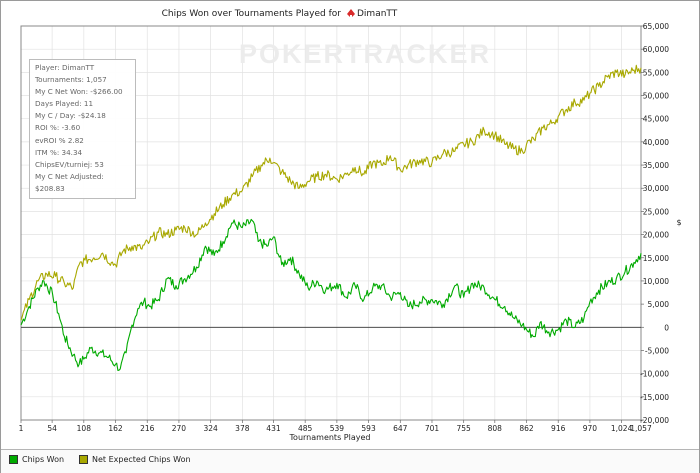 The height and width of the screenshot is (473, 700). I want to click on legend: Chips Won Net Expected Chips Won, so click(350, 461).